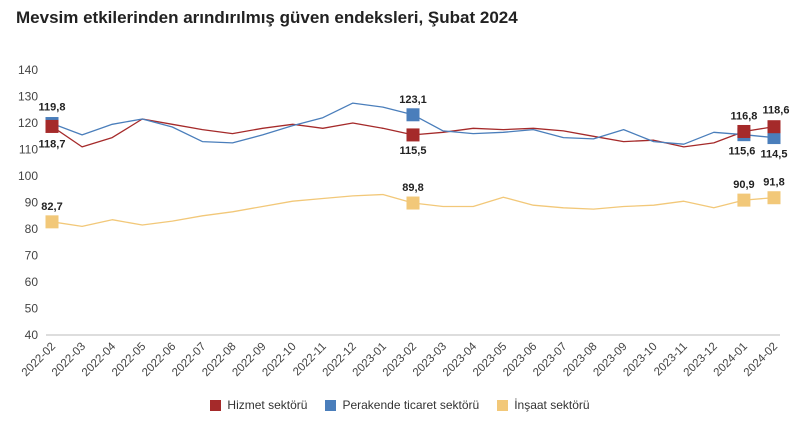 The width and height of the screenshot is (800, 435). I want to click on legend-item-insaat: İnşaat sektörü, so click(543, 405).